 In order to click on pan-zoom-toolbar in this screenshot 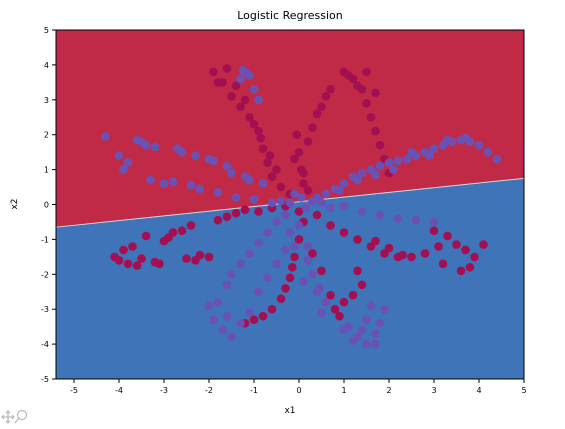, I will do `click(16, 417)`.